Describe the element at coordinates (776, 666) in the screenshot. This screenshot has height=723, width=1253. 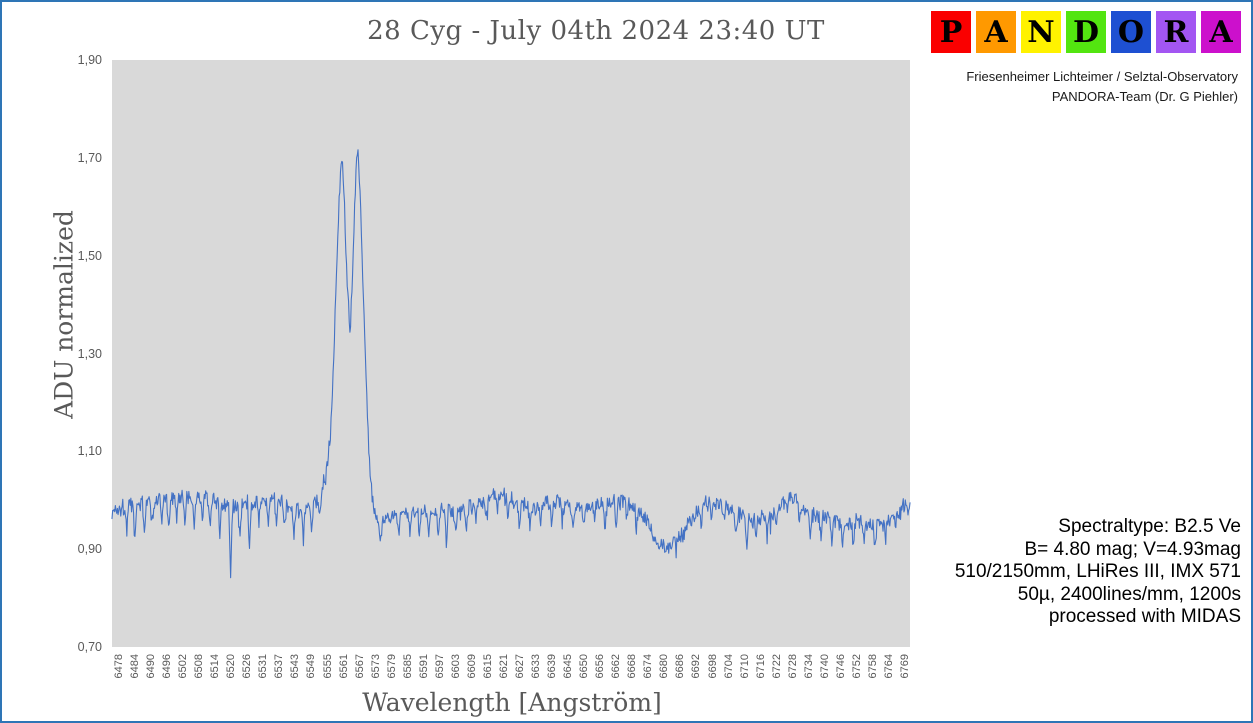
I see `x-tick-label: 6722` at that location.